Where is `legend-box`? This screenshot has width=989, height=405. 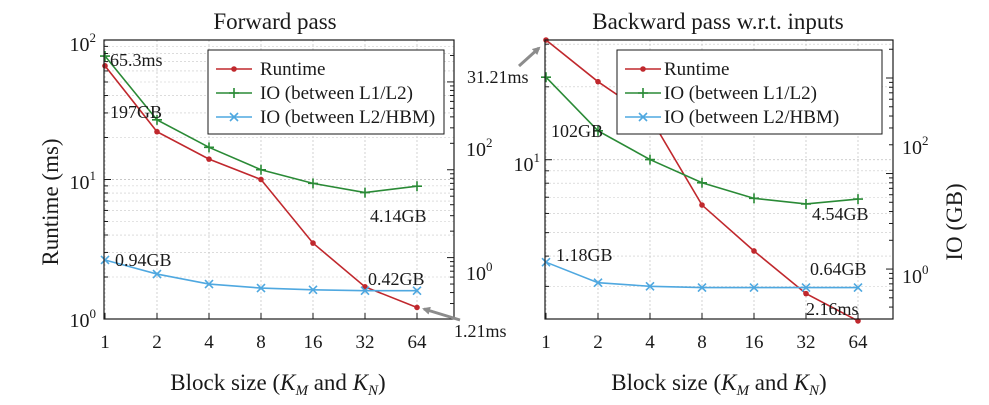 legend-box is located at coordinates (326, 92).